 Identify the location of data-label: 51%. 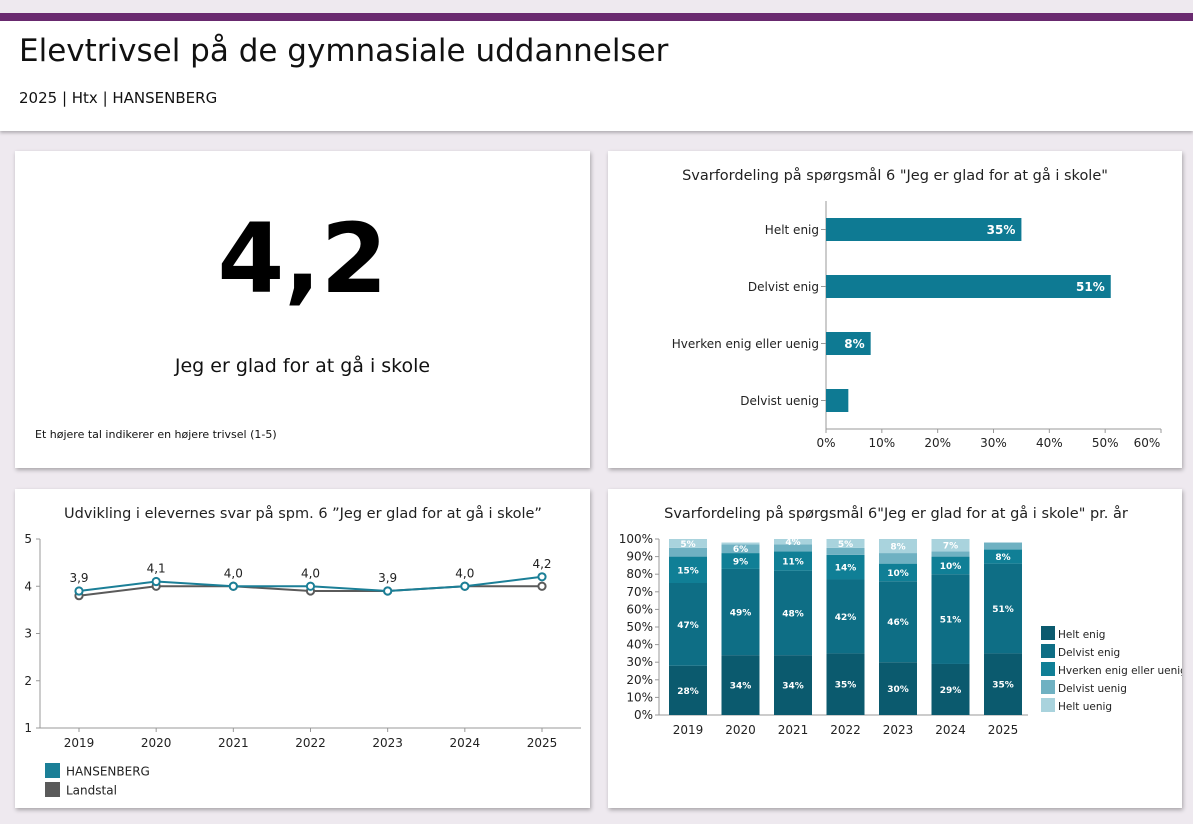
(1003, 610).